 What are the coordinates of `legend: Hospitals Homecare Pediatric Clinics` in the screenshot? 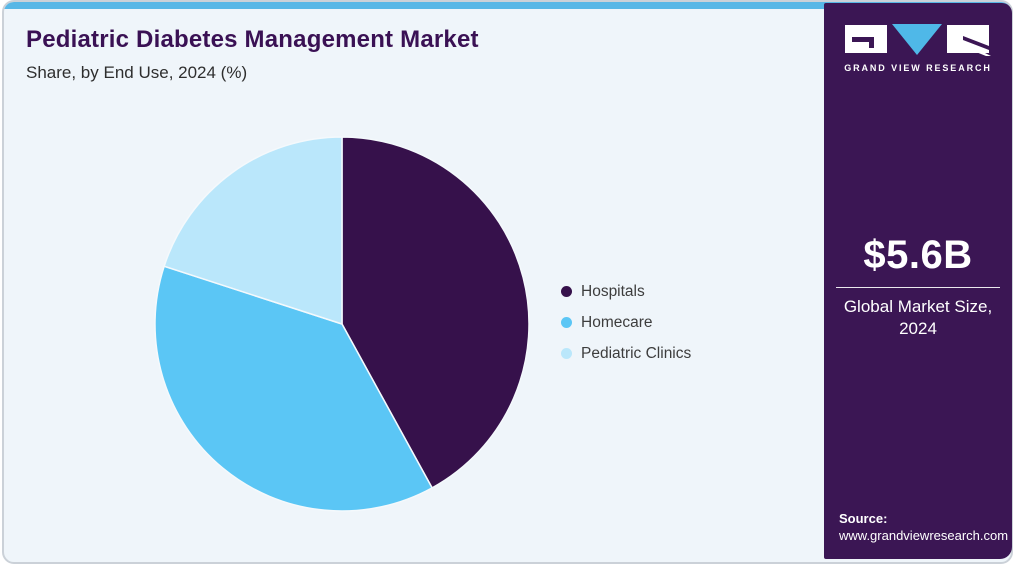 It's located at (626, 322).